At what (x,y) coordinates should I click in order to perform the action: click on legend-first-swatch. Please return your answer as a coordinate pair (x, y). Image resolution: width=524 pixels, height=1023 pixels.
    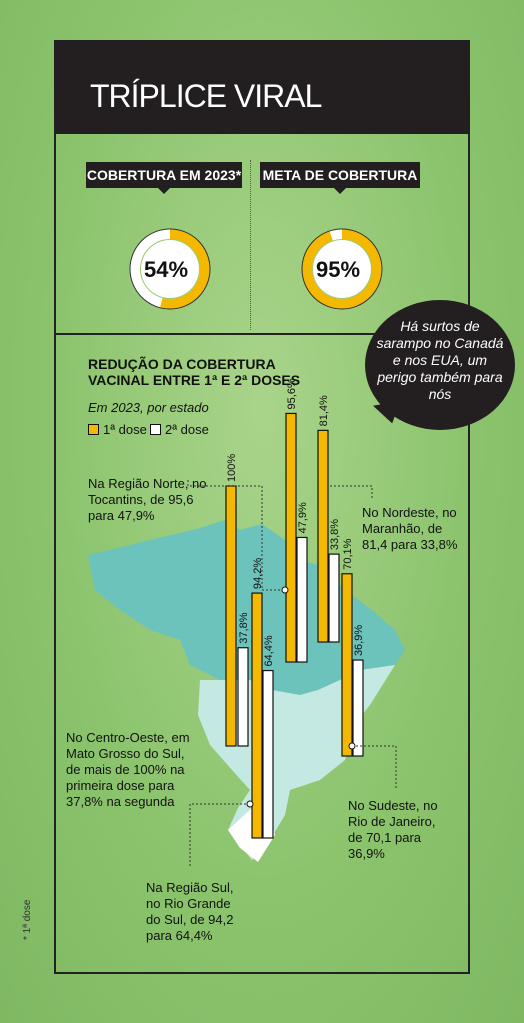
    Looking at the image, I should click on (93, 429).